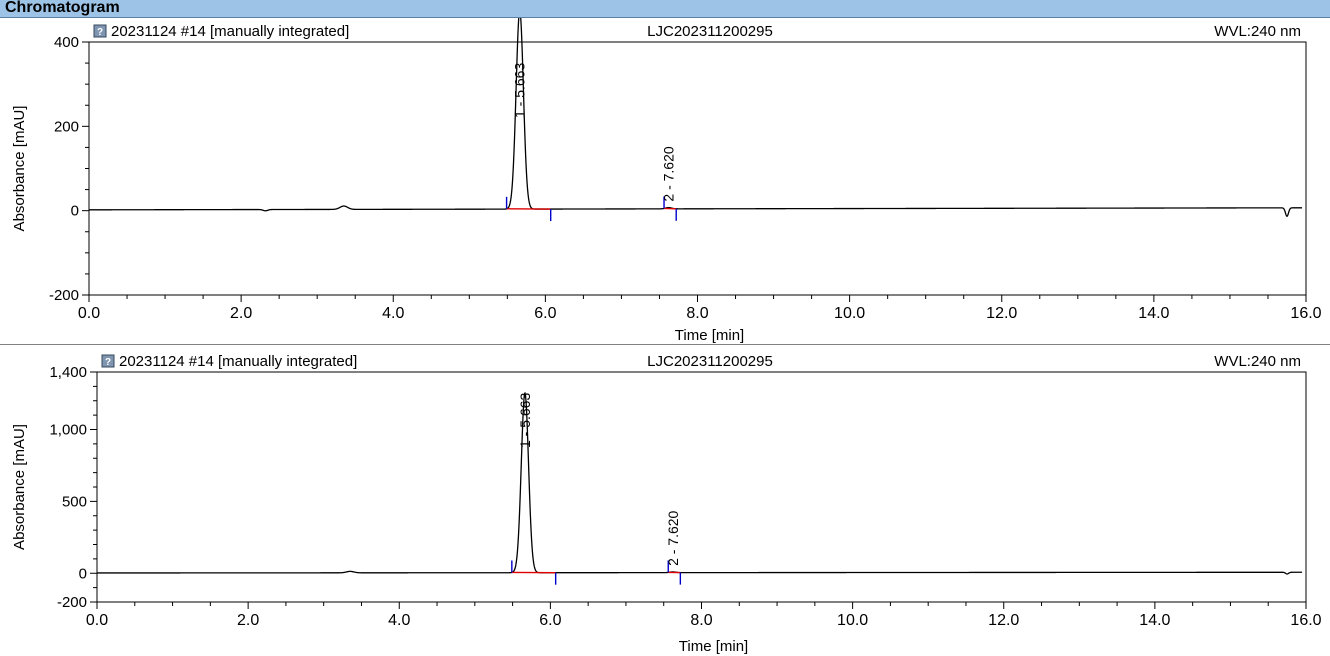 The width and height of the screenshot is (1330, 656). Describe the element at coordinates (62, 8) in the screenshot. I see `chromatogram-header-title: Chromatogram` at that location.